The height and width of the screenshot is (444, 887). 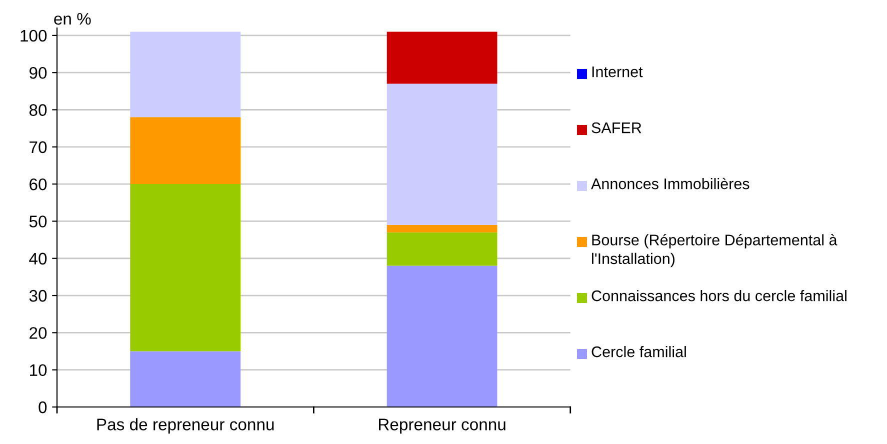 I want to click on y-tick-label: 100, so click(x=33, y=36).